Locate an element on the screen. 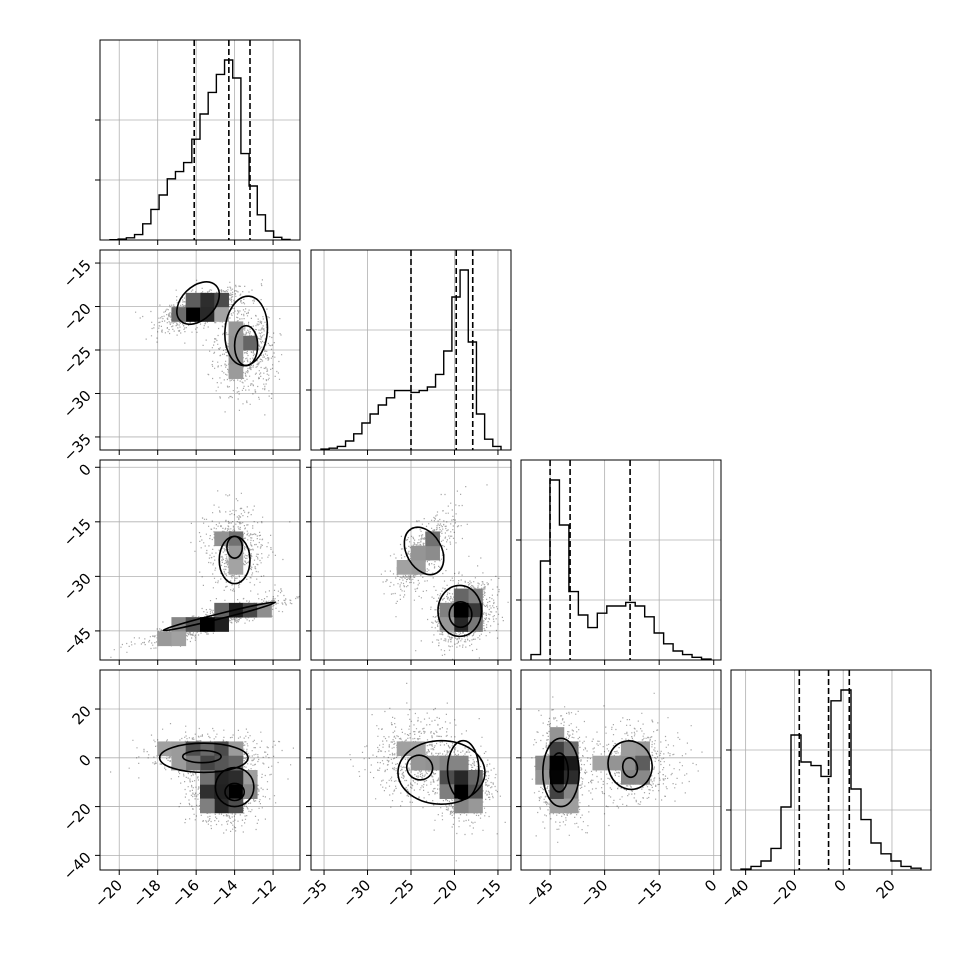 This screenshot has height=970, width=970. x-tick-label: −15 is located at coordinates (648, 893).